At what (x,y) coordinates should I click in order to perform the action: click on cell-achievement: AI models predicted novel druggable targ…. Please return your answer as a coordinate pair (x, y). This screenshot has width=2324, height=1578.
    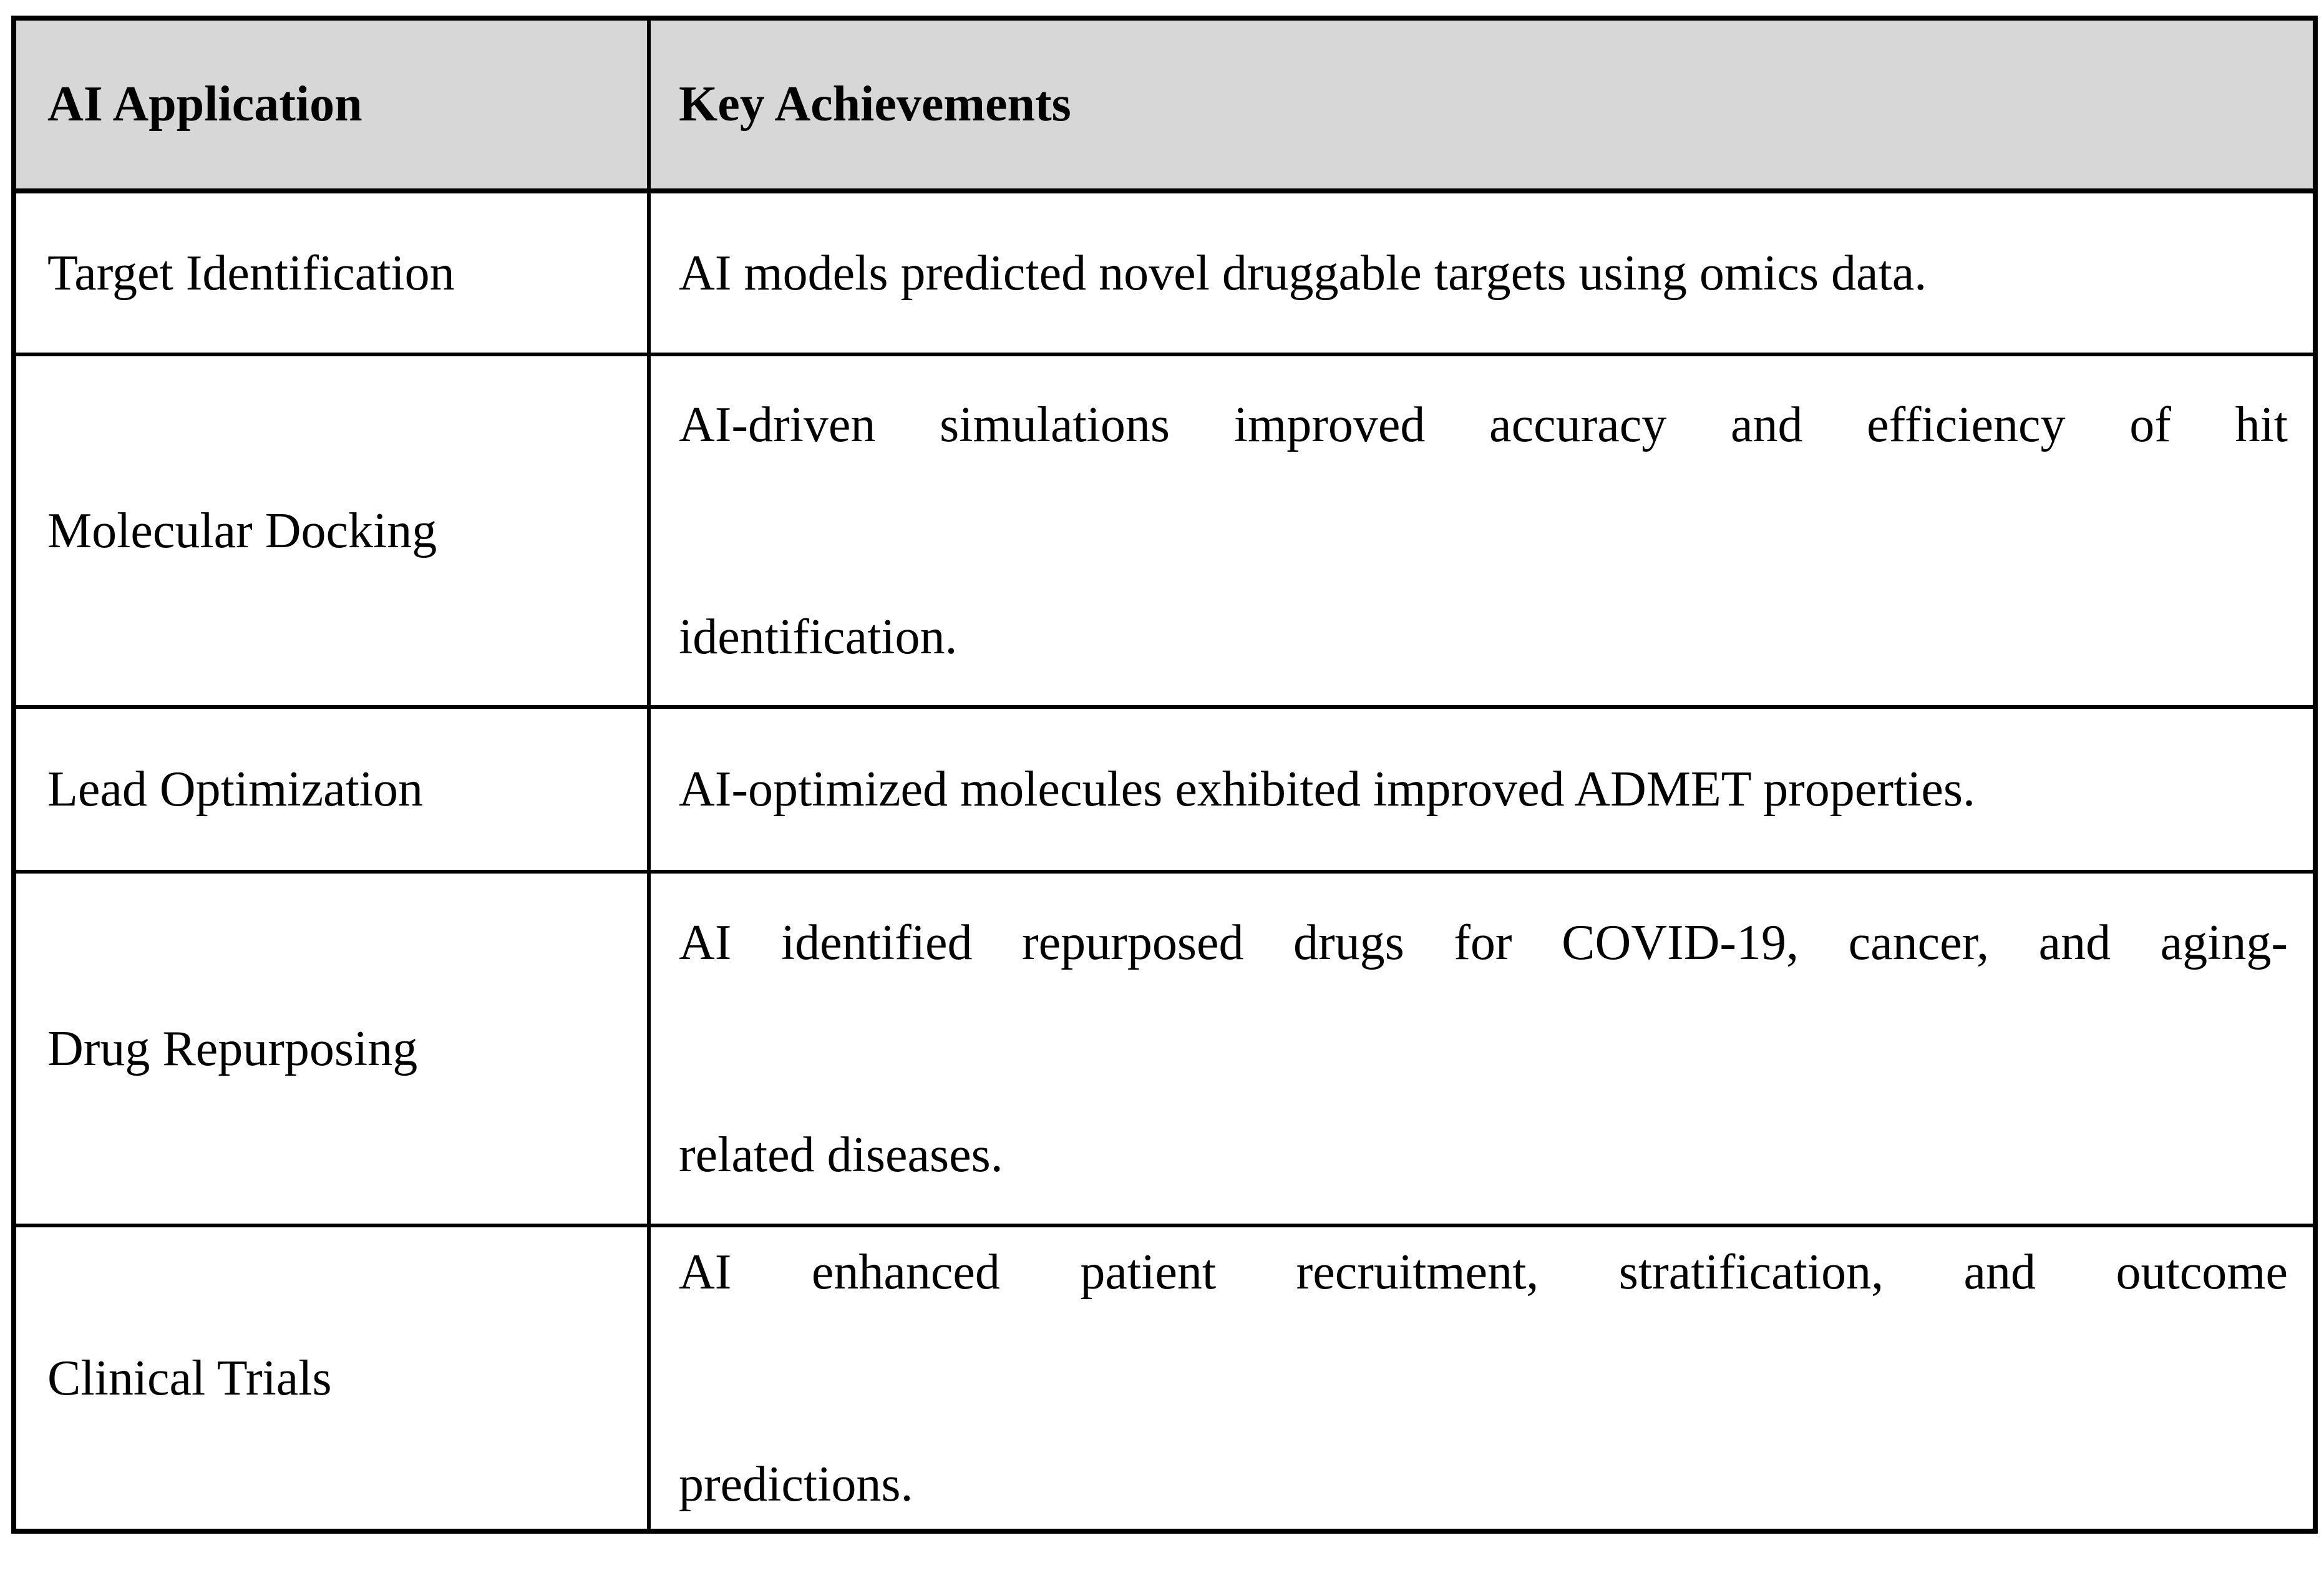
    Looking at the image, I should click on (1482, 272).